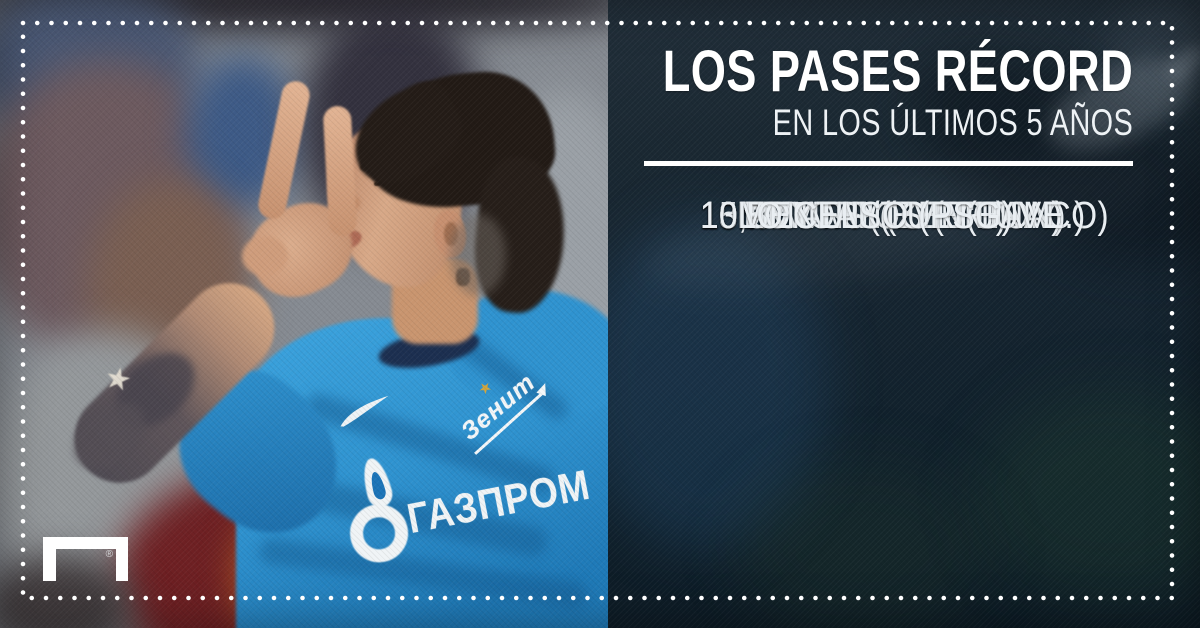  I want to click on transfer-row: 15M DRIUSSI (ZENIT), so click(916, 216).